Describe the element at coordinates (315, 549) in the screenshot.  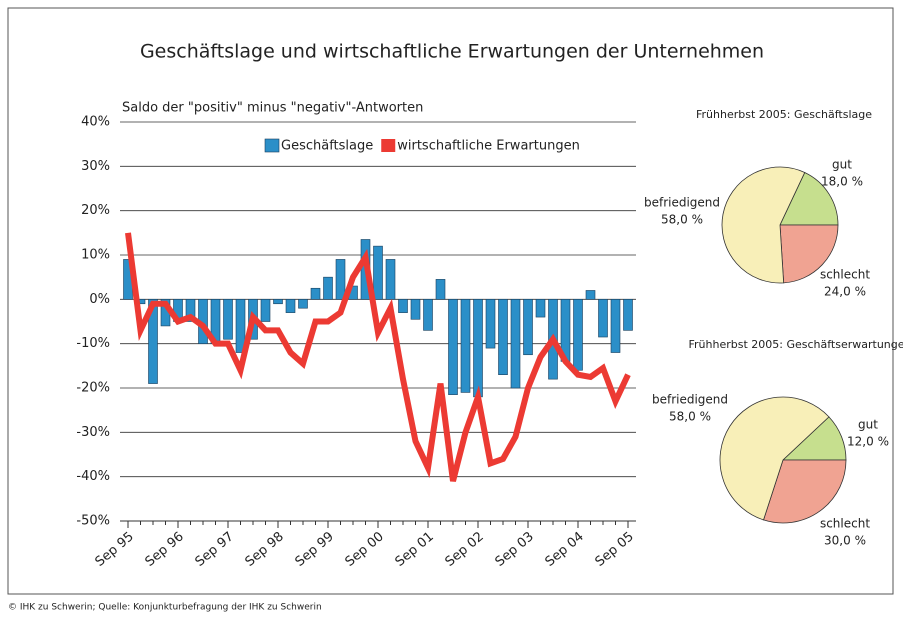
I see `x-tick-label: Sep 99` at that location.